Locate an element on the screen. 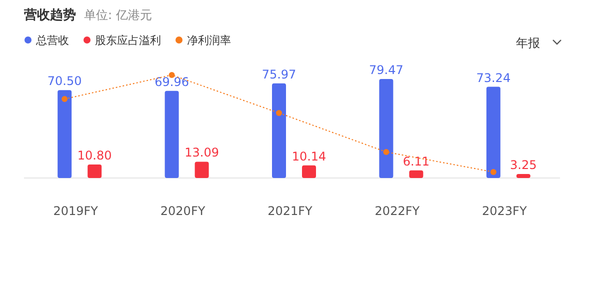 Image resolution: width=589 pixels, height=295 pixels. data-label: 10.80 is located at coordinates (94, 155).